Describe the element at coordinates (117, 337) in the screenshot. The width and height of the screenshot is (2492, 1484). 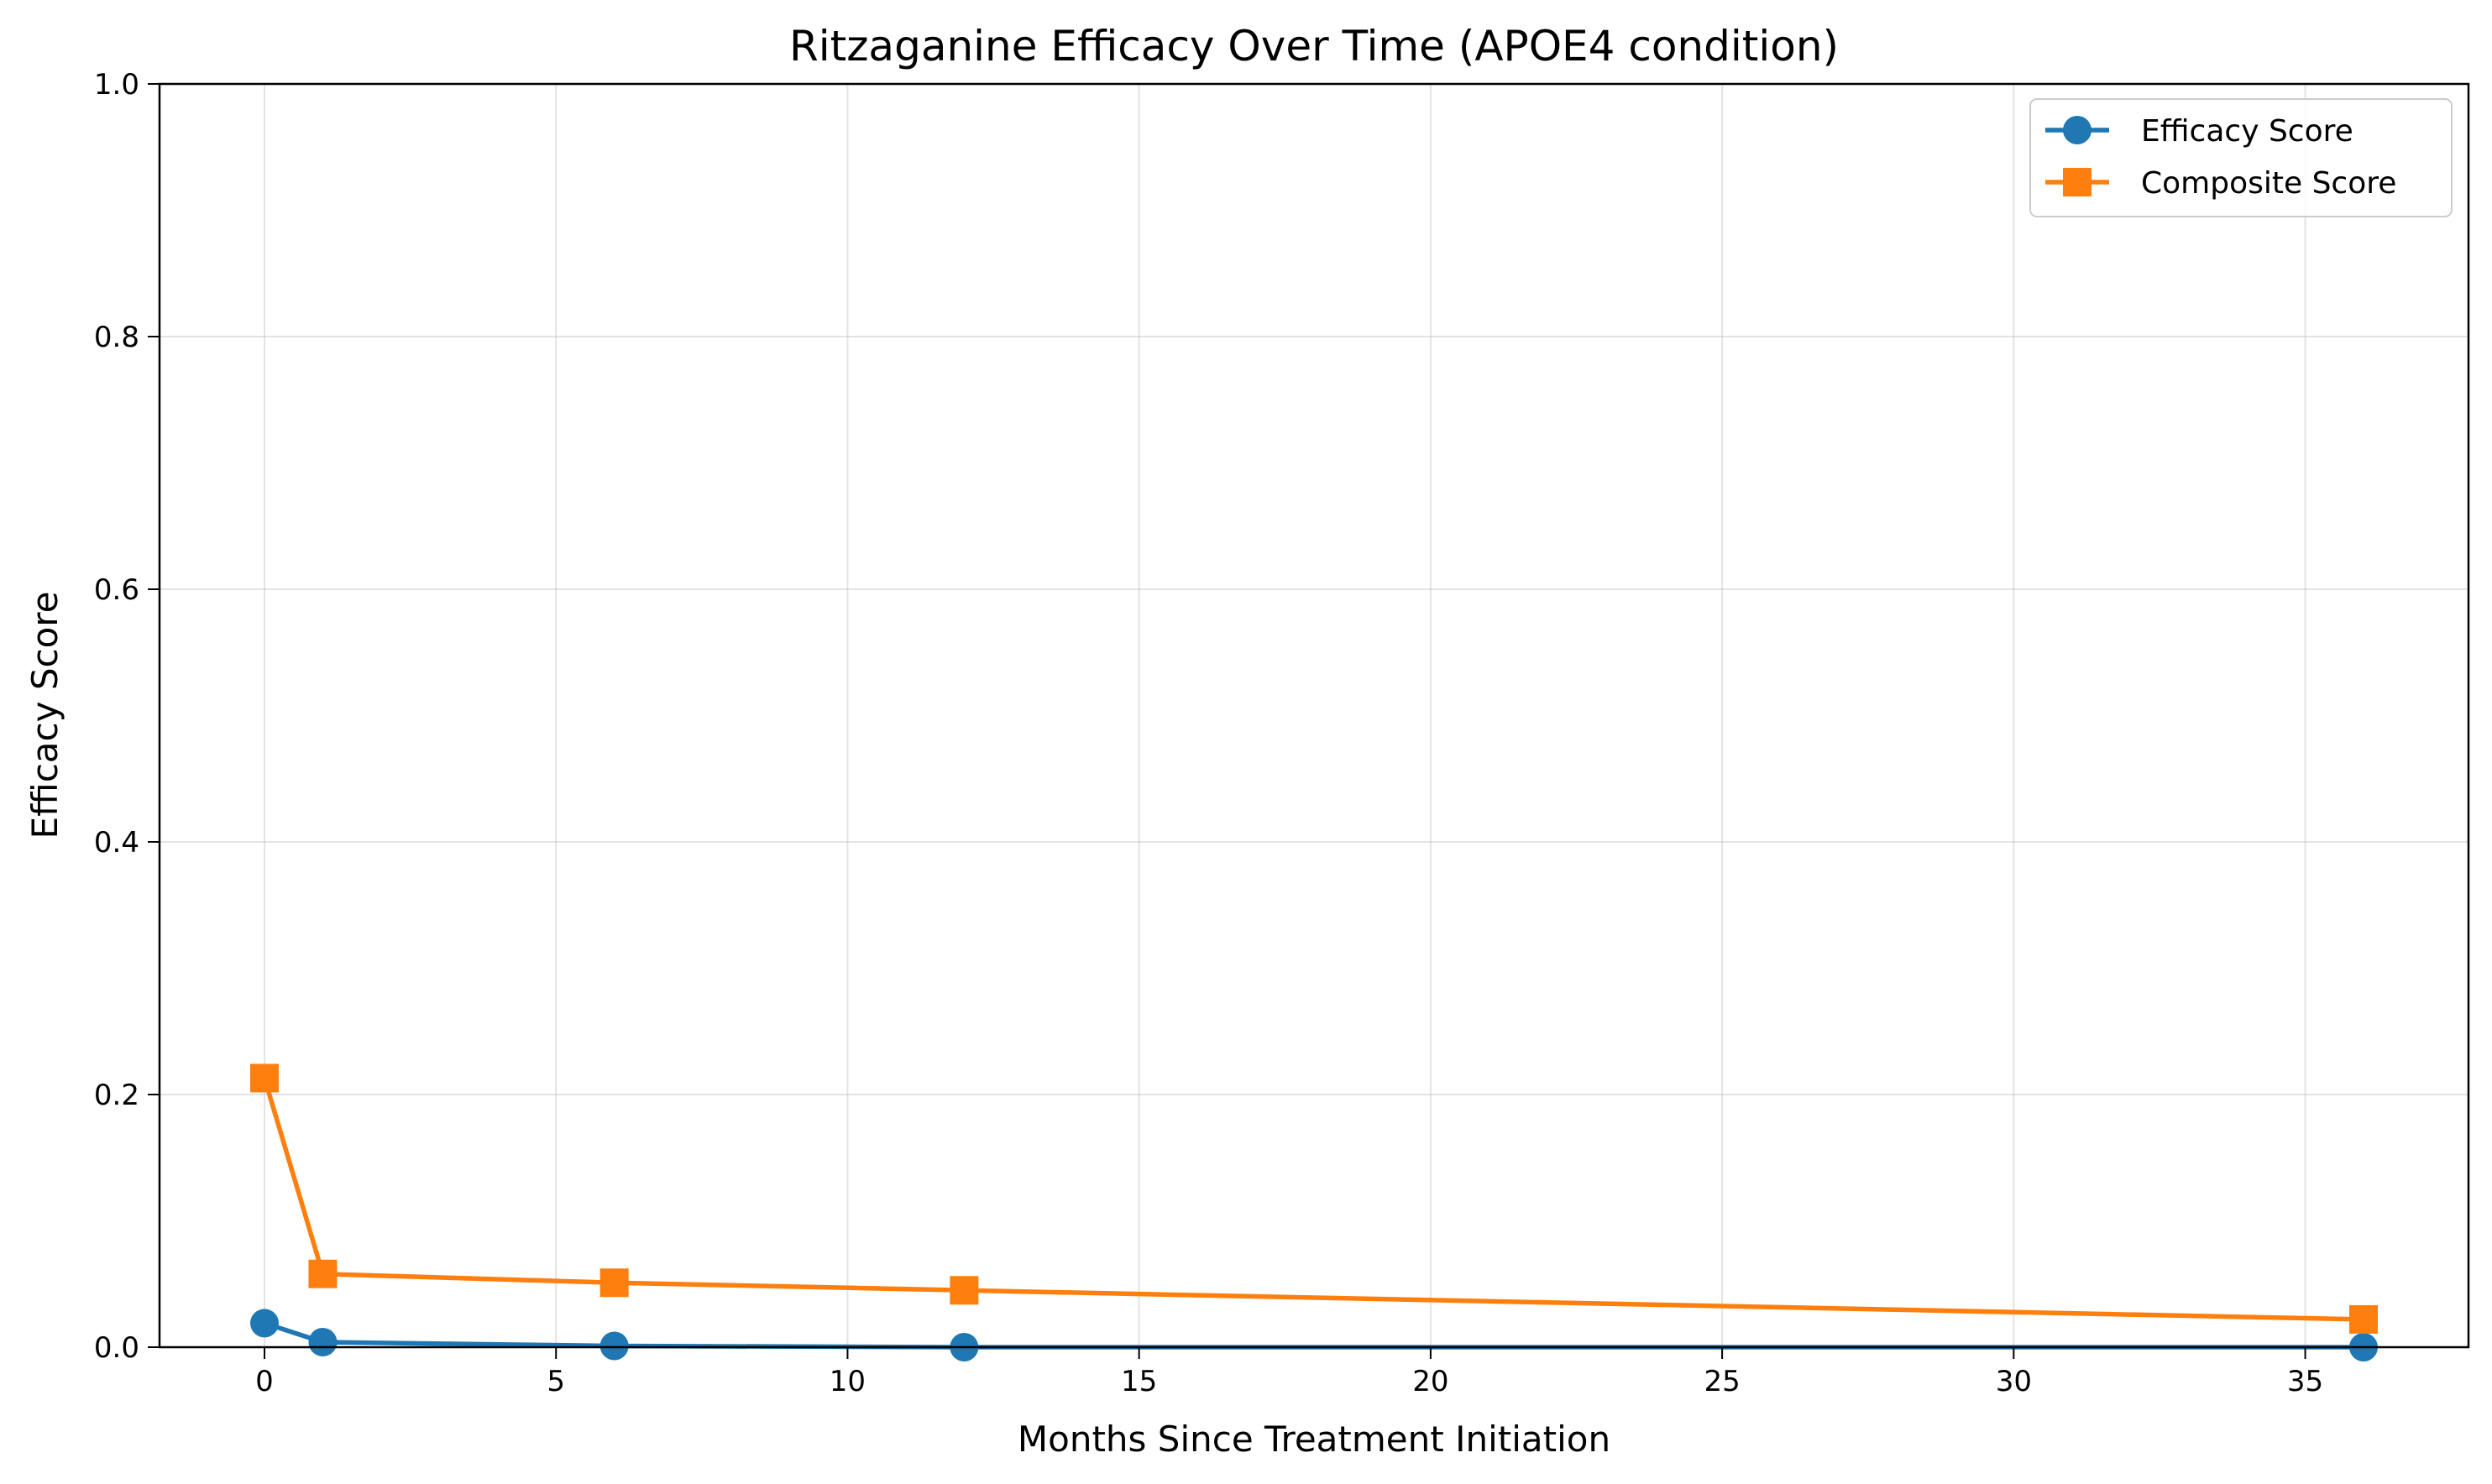
I see `y-tick-label: 0.8` at that location.